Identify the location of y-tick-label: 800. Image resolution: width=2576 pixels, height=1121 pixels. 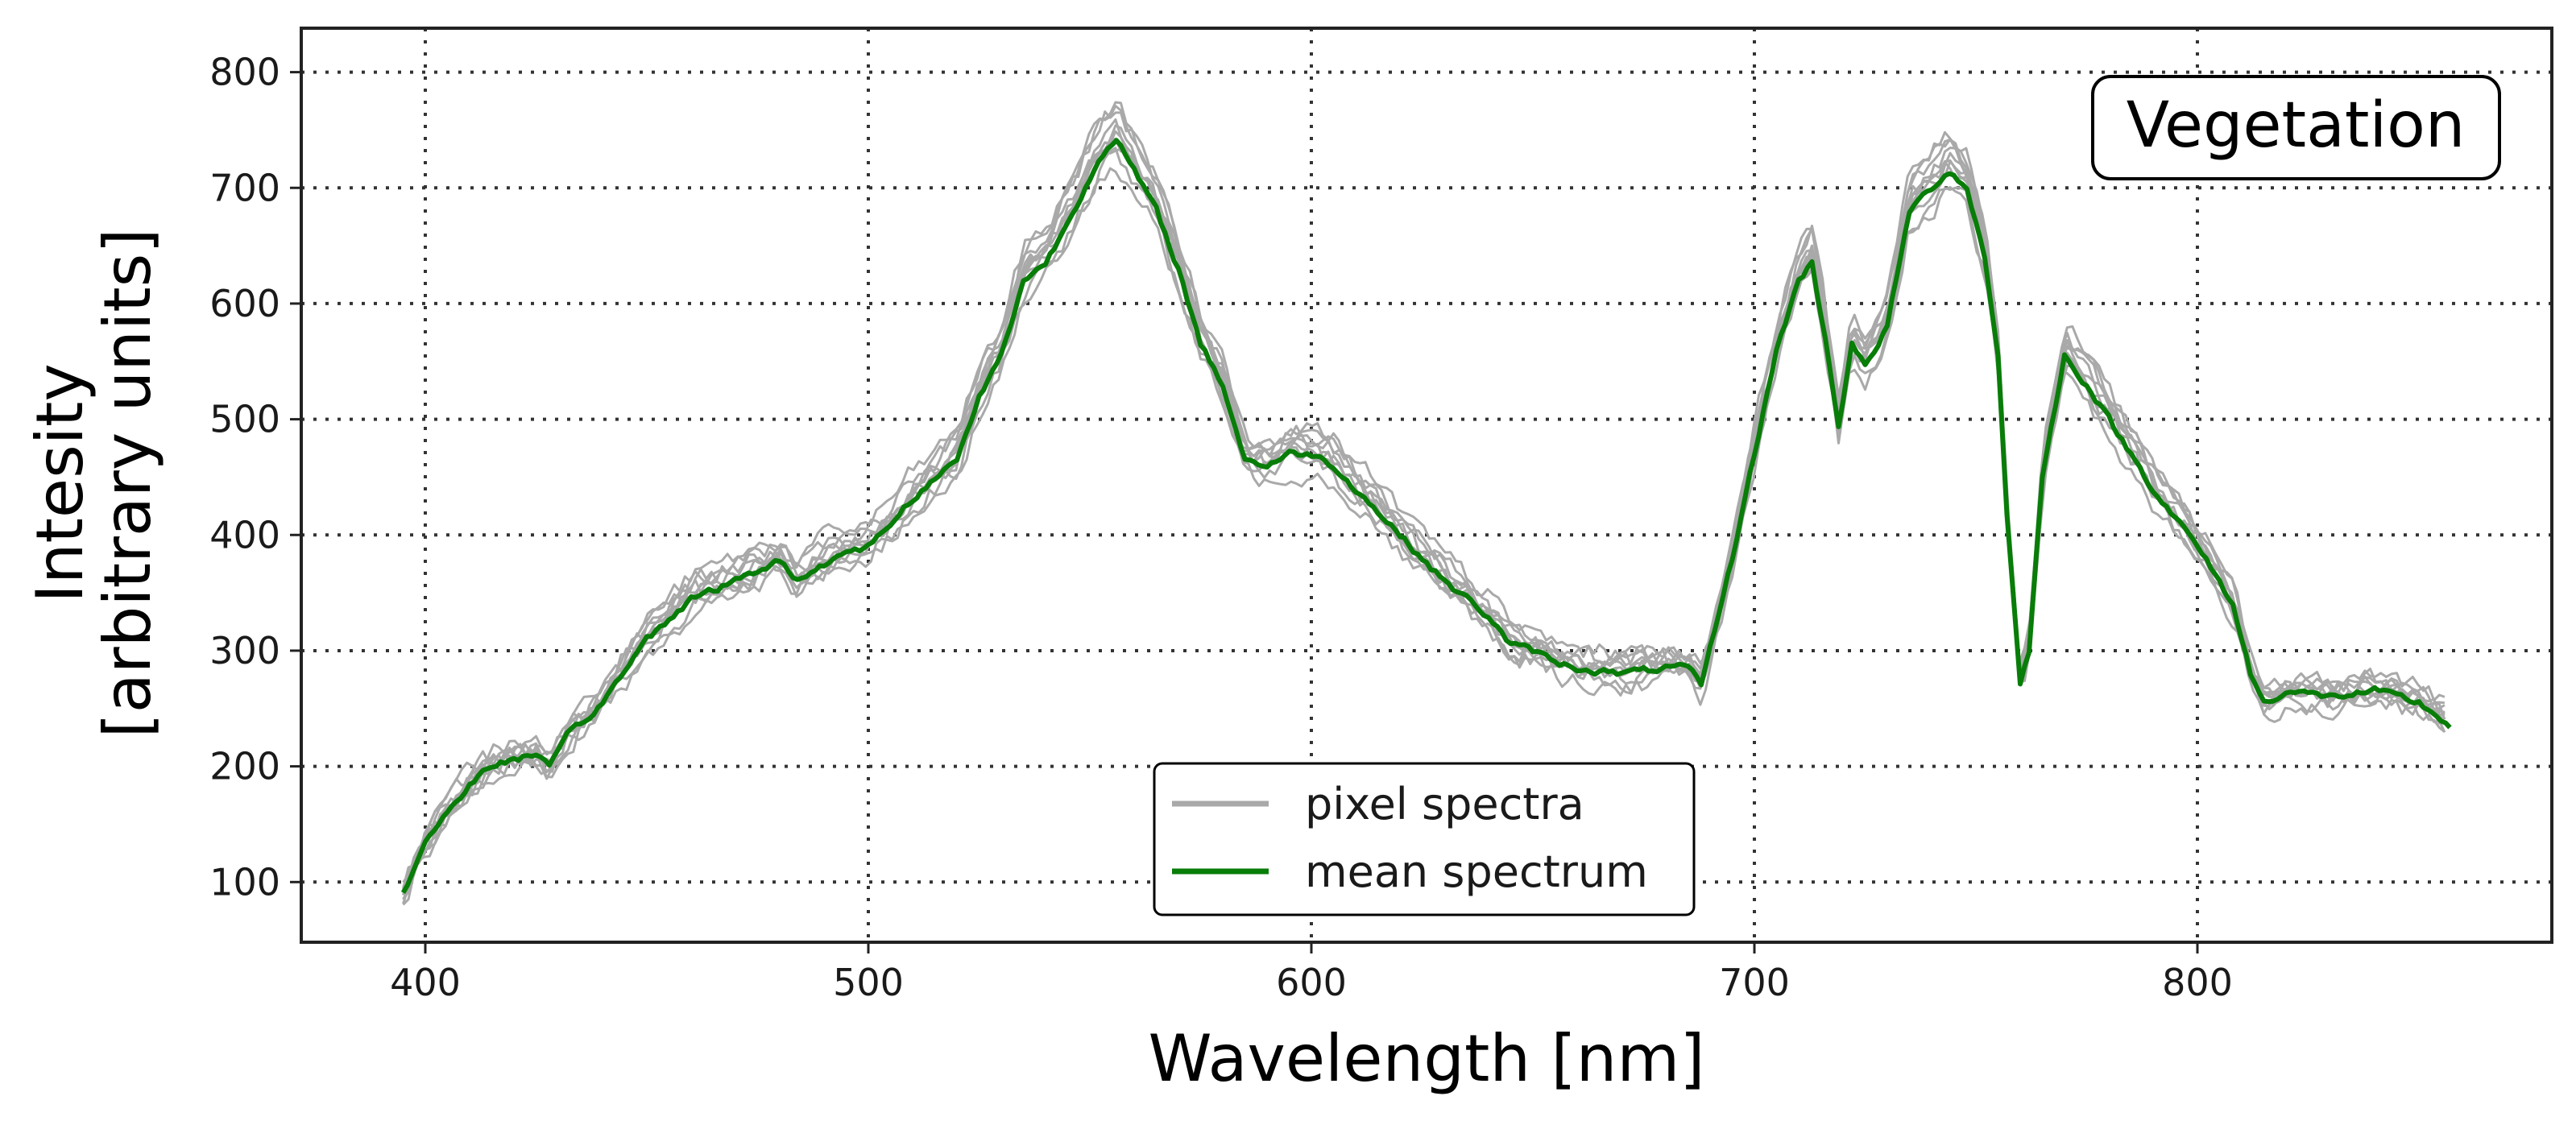
(244, 72).